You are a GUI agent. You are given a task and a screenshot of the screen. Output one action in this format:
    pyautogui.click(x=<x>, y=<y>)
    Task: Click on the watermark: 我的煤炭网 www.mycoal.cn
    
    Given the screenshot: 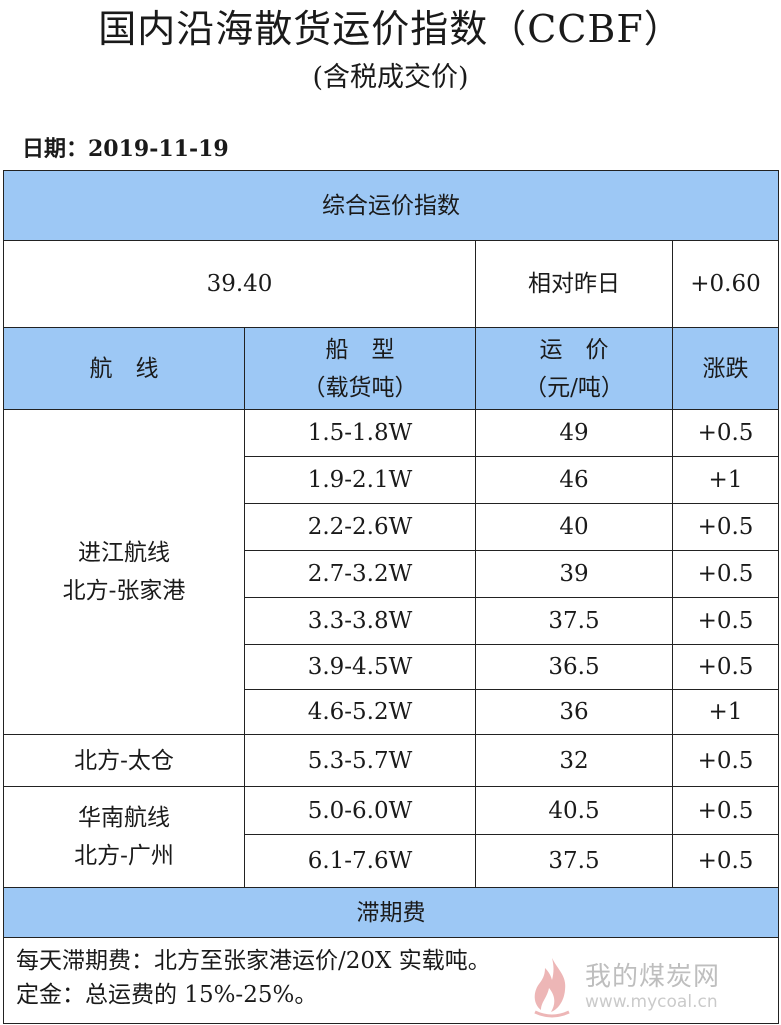 What is the action you would take?
    pyautogui.click(x=647, y=987)
    